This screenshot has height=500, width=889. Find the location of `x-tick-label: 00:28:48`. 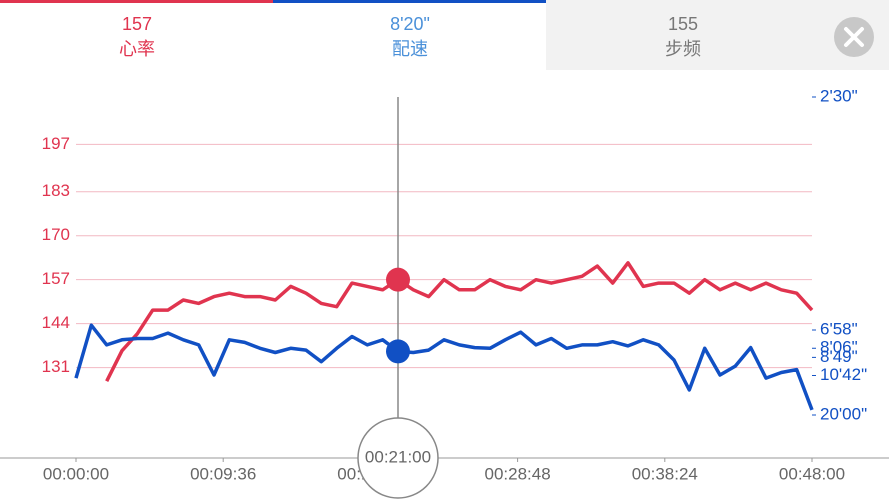

x-tick-label: 00:28:48 is located at coordinates (518, 473).